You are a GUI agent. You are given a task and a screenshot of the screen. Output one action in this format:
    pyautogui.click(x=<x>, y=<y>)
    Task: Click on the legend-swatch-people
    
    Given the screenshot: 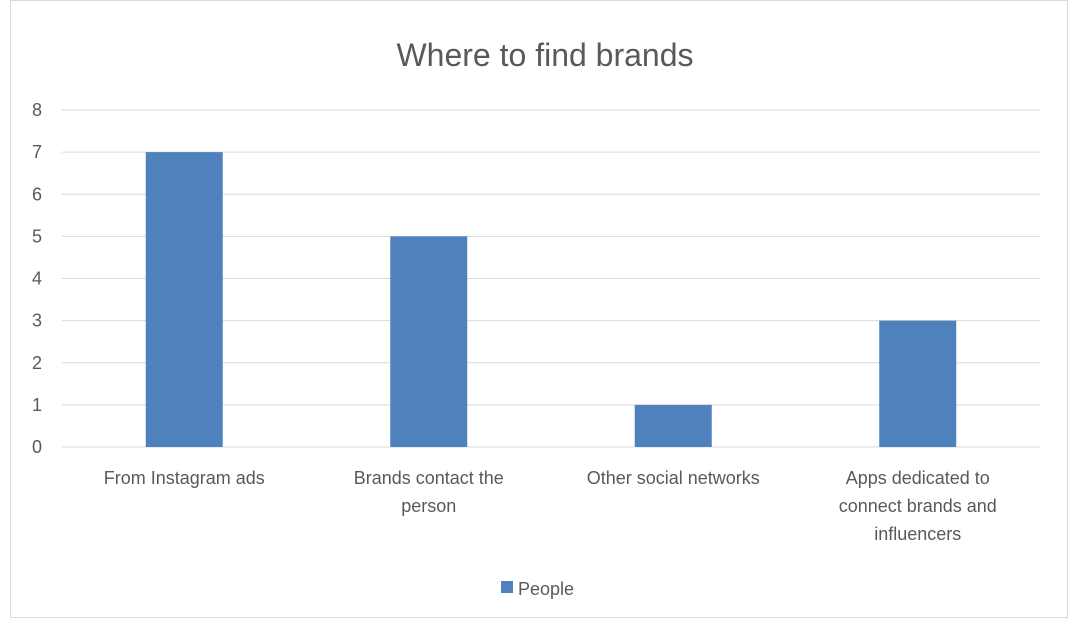 What is the action you would take?
    pyautogui.click(x=507, y=587)
    